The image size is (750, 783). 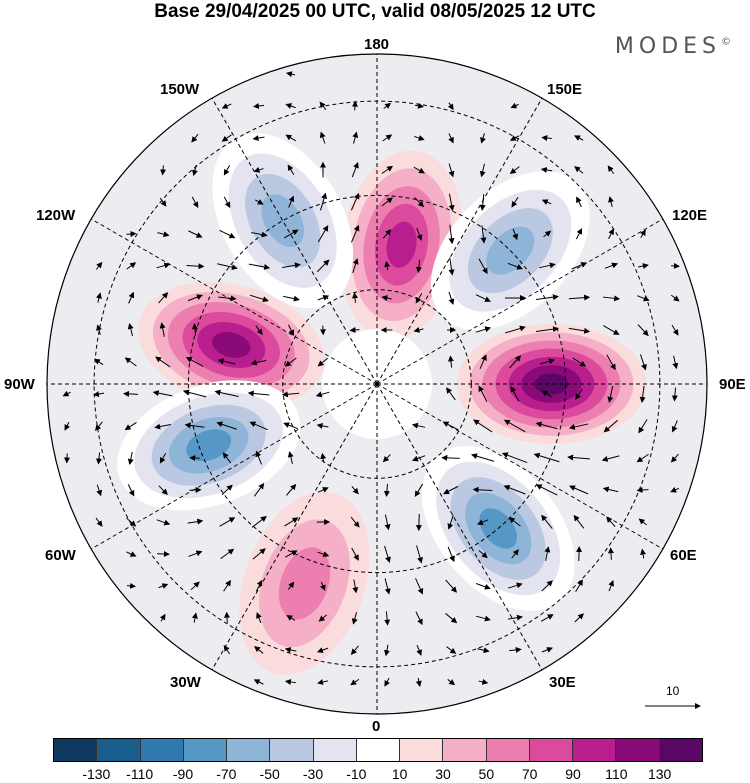 I want to click on vector-reference-label: 10, so click(x=673, y=691).